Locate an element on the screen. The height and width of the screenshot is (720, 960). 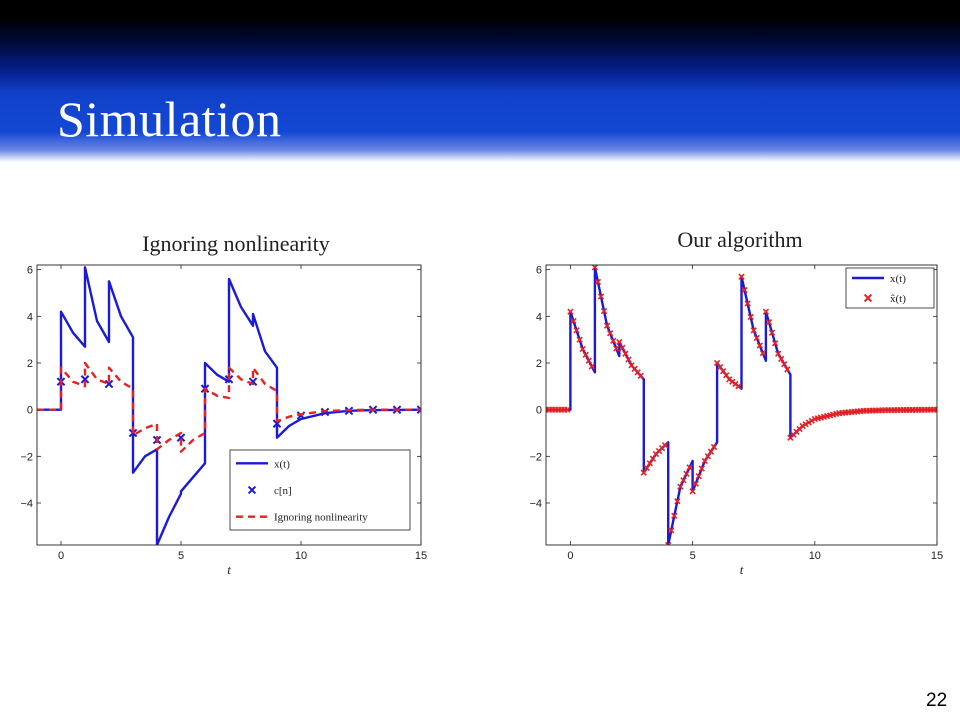
legend: x(t) x̂(t) is located at coordinates (890, 288).